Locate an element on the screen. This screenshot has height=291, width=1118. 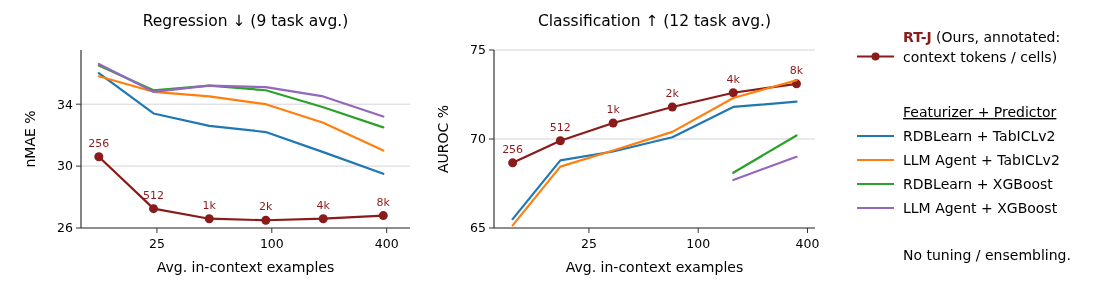
y-tick-label: 65 is located at coordinates (478, 228).